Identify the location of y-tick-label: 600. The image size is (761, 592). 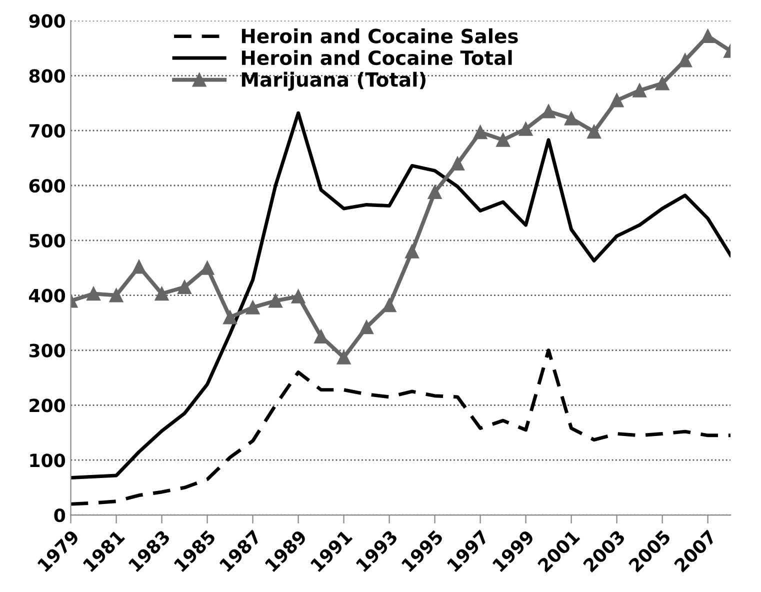
(47, 185).